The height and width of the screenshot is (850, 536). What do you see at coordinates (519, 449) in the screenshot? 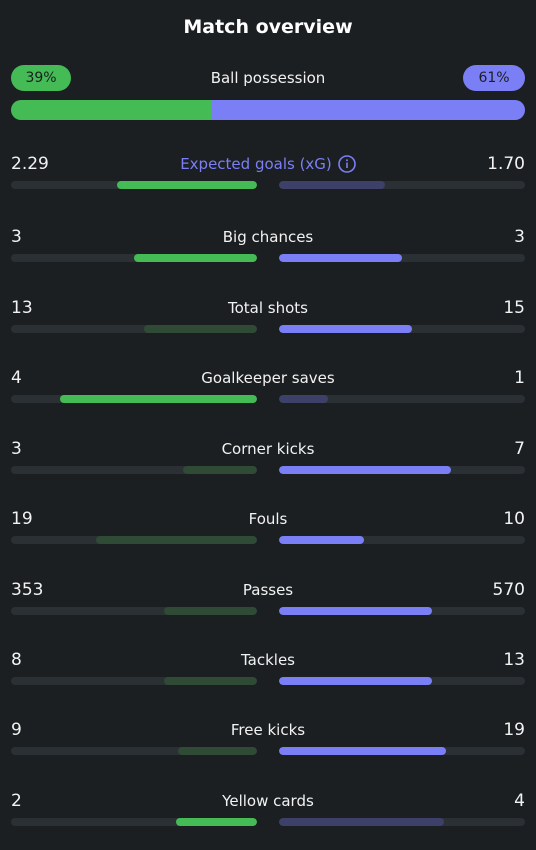
I see `away-stat-value: 7` at bounding box center [519, 449].